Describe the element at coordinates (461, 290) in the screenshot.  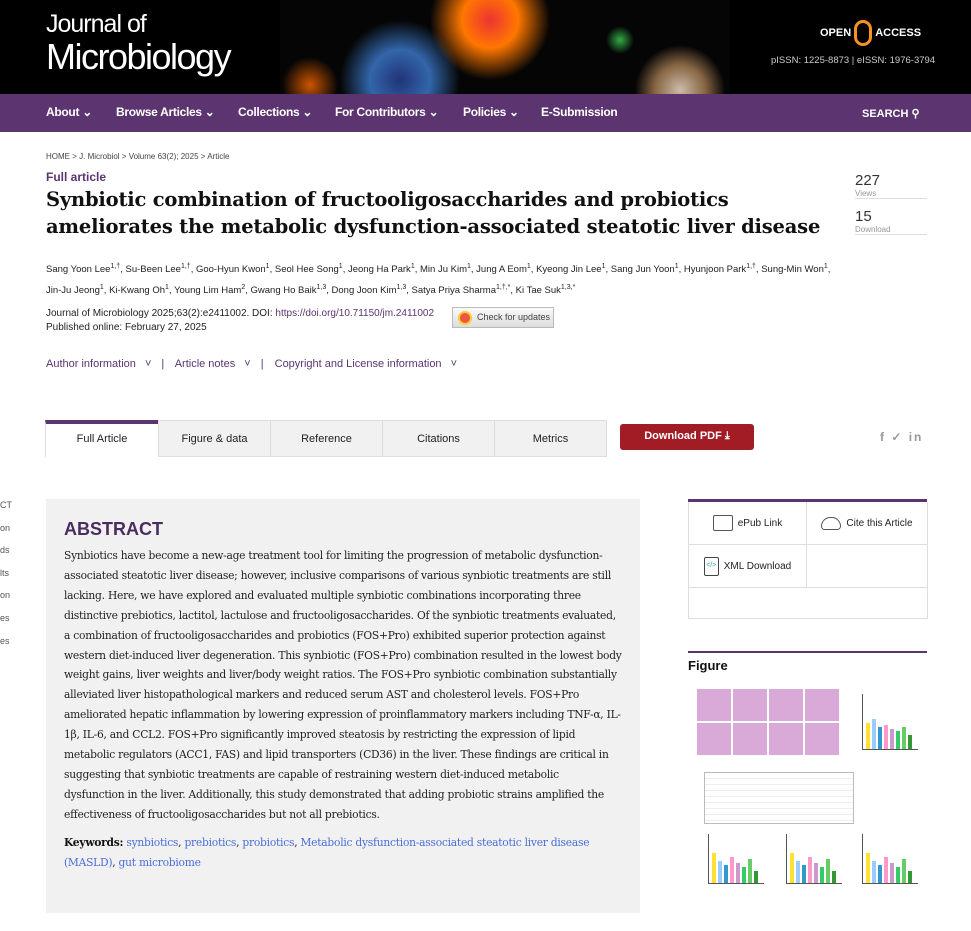
I see `author-name: Satya Priya Sharma1,†,*` at that location.